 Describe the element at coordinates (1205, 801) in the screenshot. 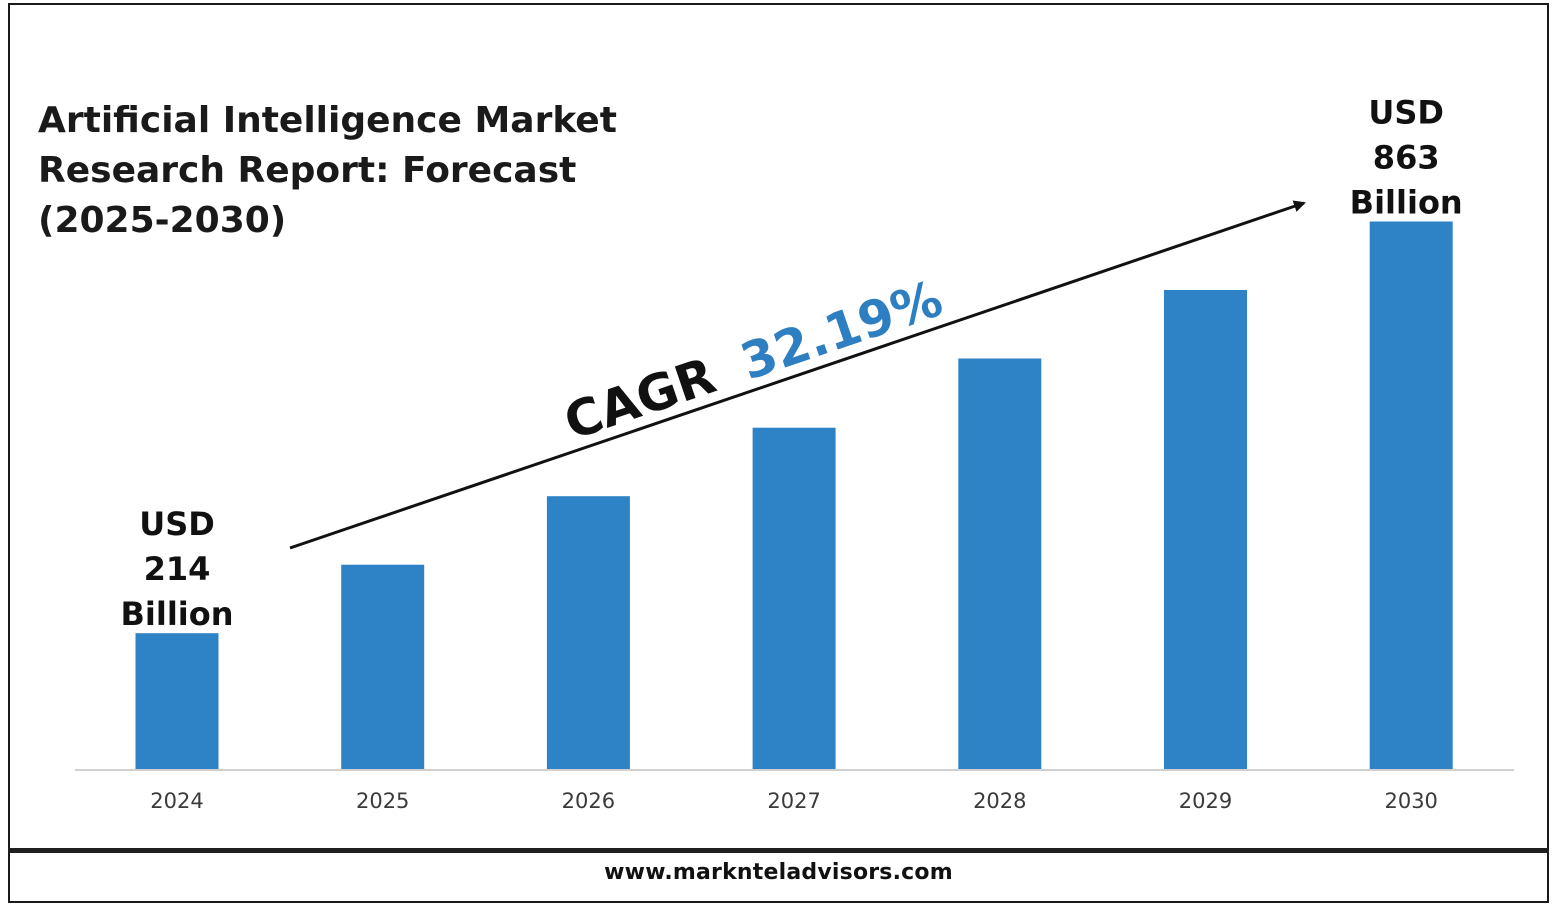

I see `x-tick-label-2029: 2029` at that location.